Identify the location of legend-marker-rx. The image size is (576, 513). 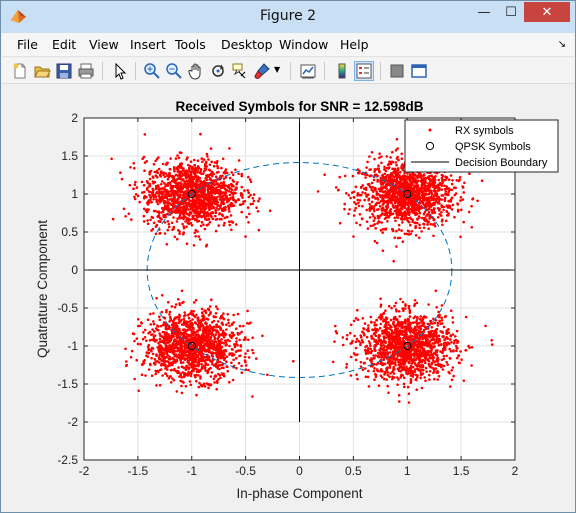
(430, 130).